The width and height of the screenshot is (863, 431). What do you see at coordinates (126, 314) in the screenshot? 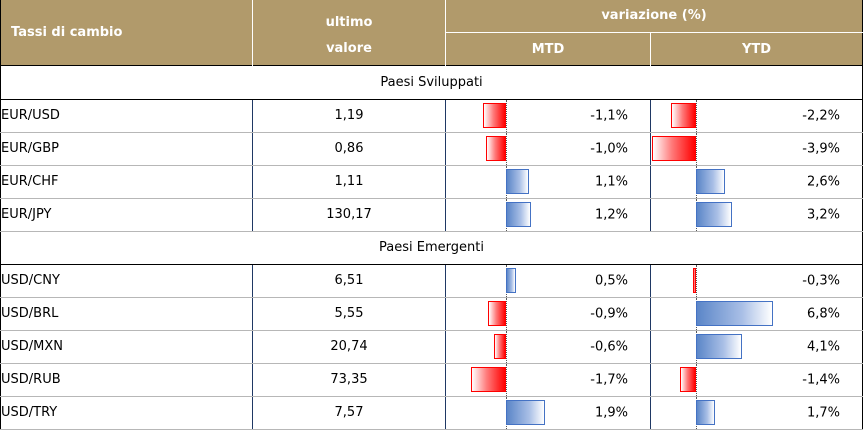
I see `currency-pair: USD/BRL` at bounding box center [126, 314].